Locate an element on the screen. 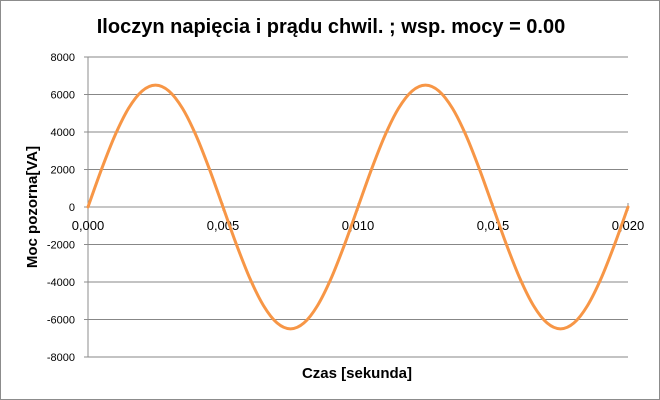 The image size is (660, 400). y-tick-label: -4000 is located at coordinates (61, 283).